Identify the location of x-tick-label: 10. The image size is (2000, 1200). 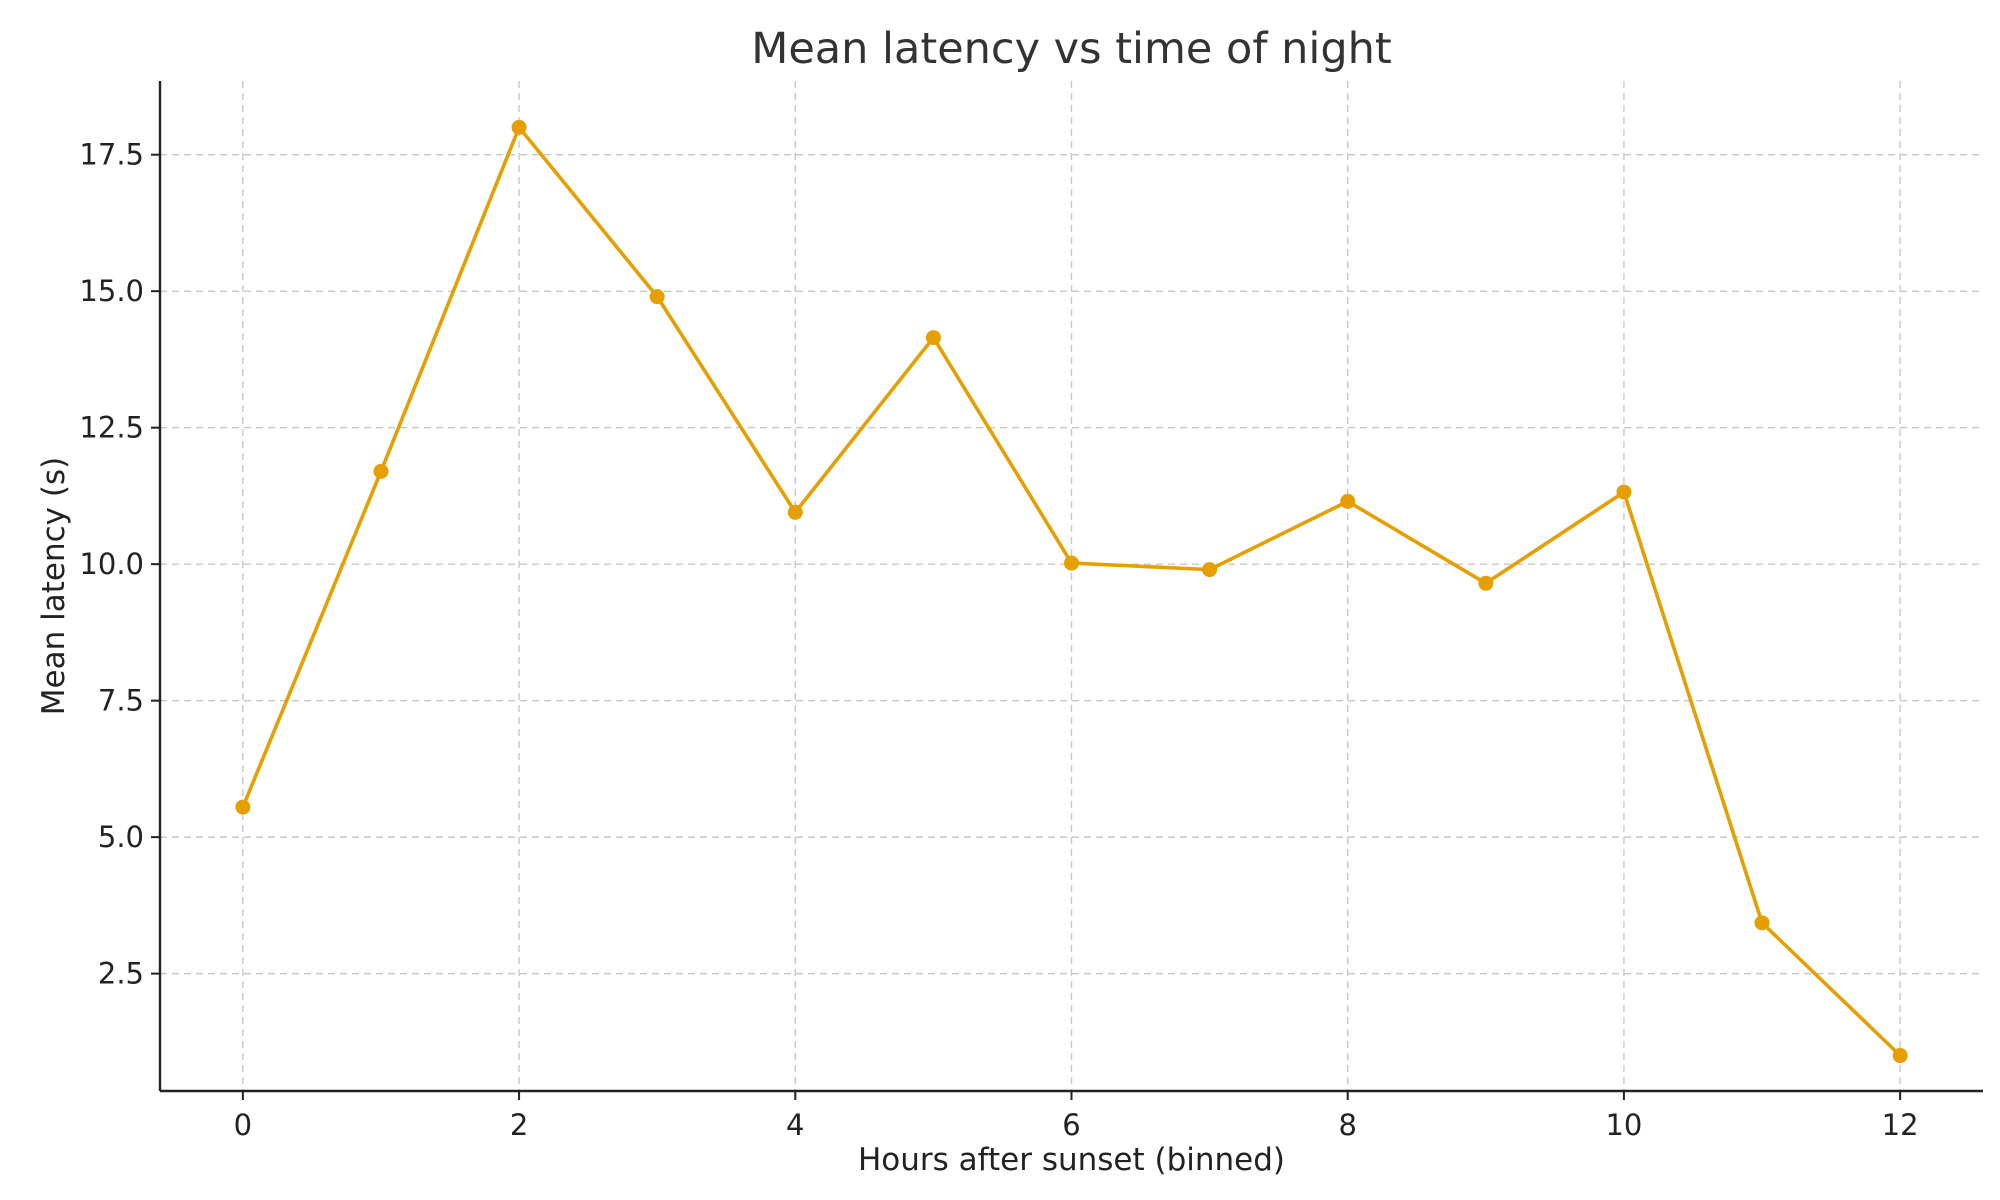
(1623, 1125).